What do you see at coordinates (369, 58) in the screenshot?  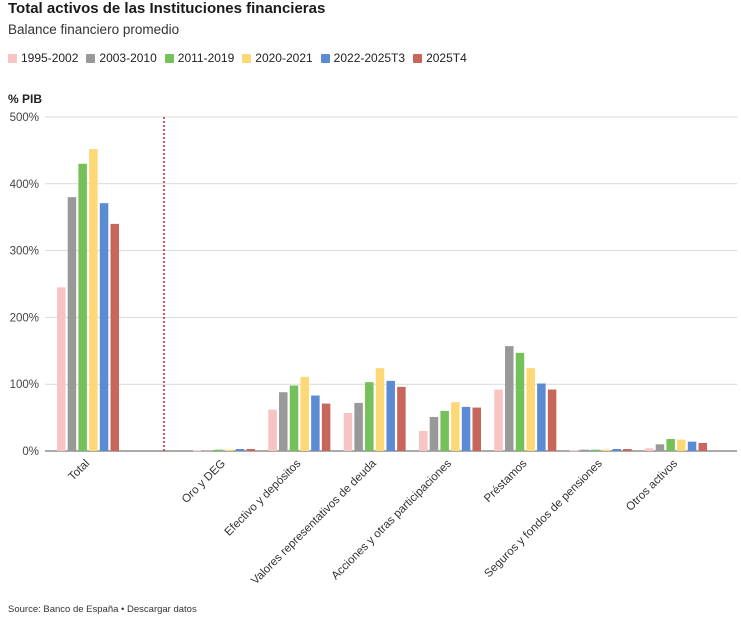 I see `legend-label: 2022-2025T3` at bounding box center [369, 58].